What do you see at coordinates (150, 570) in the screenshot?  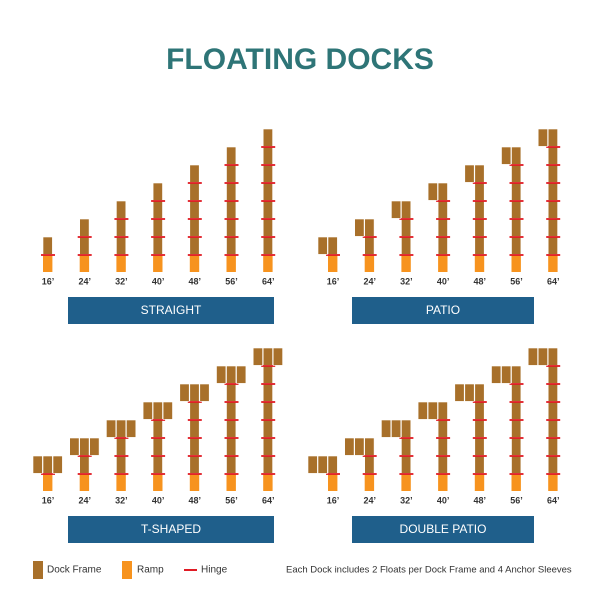 I see `legend-ramp: Ramp` at bounding box center [150, 570].